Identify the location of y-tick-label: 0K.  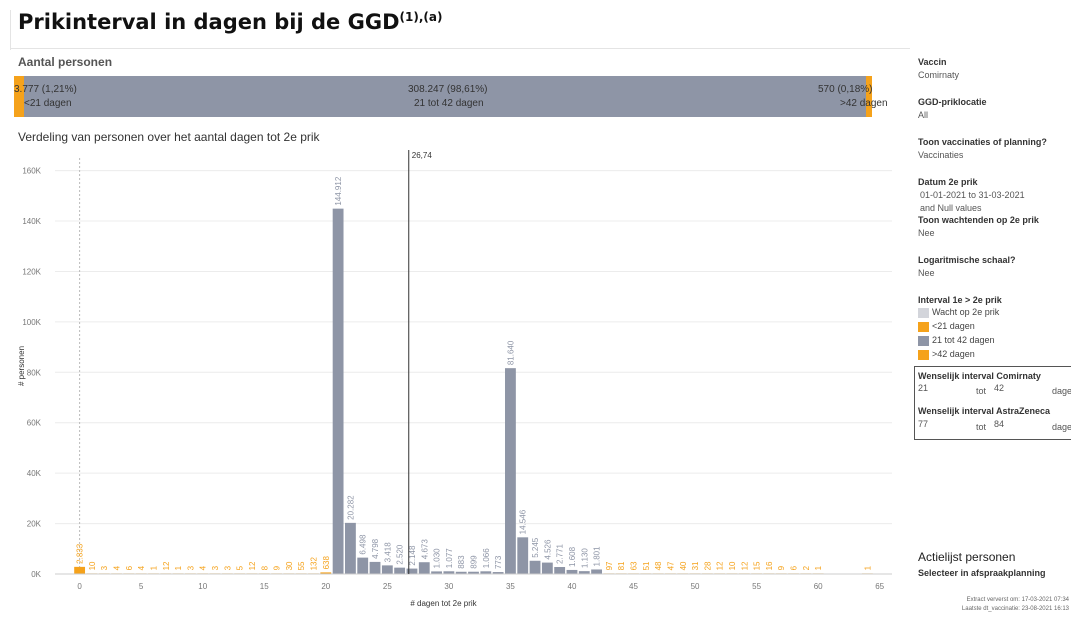
(36, 574).